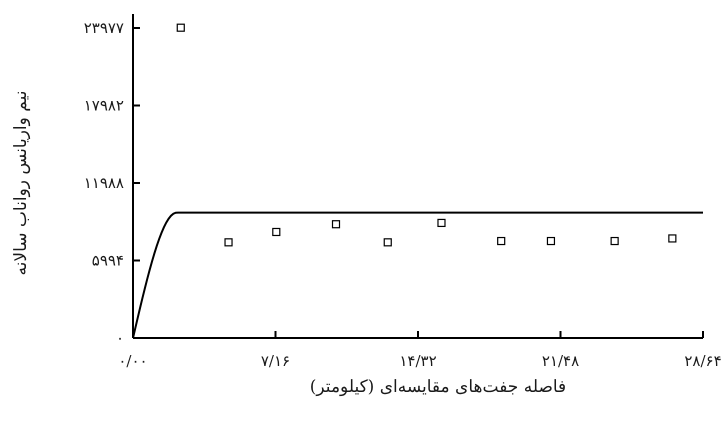 This screenshot has height=435, width=728. I want to click on y-ticks: ۰ ۵۹۹۴ ۱۱۹۸۸ ۱۷۹۸۲ ۲۳۹۷۷, so click(112, 183).